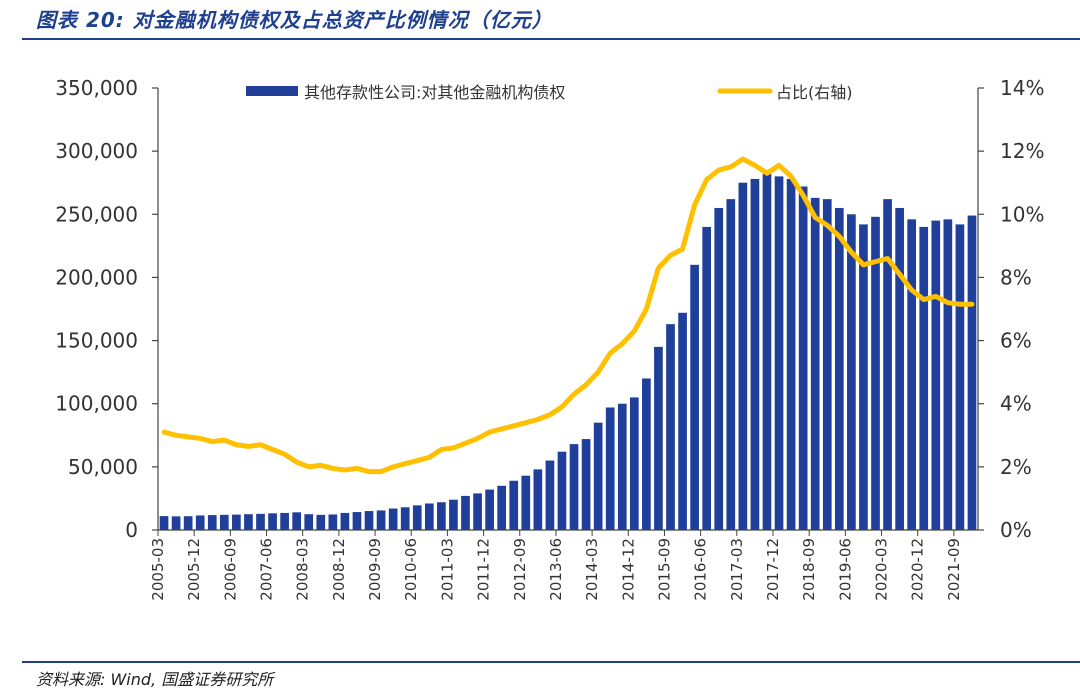 The image size is (1080, 692). I want to click on legend-bar-swatch, so click(272, 91).